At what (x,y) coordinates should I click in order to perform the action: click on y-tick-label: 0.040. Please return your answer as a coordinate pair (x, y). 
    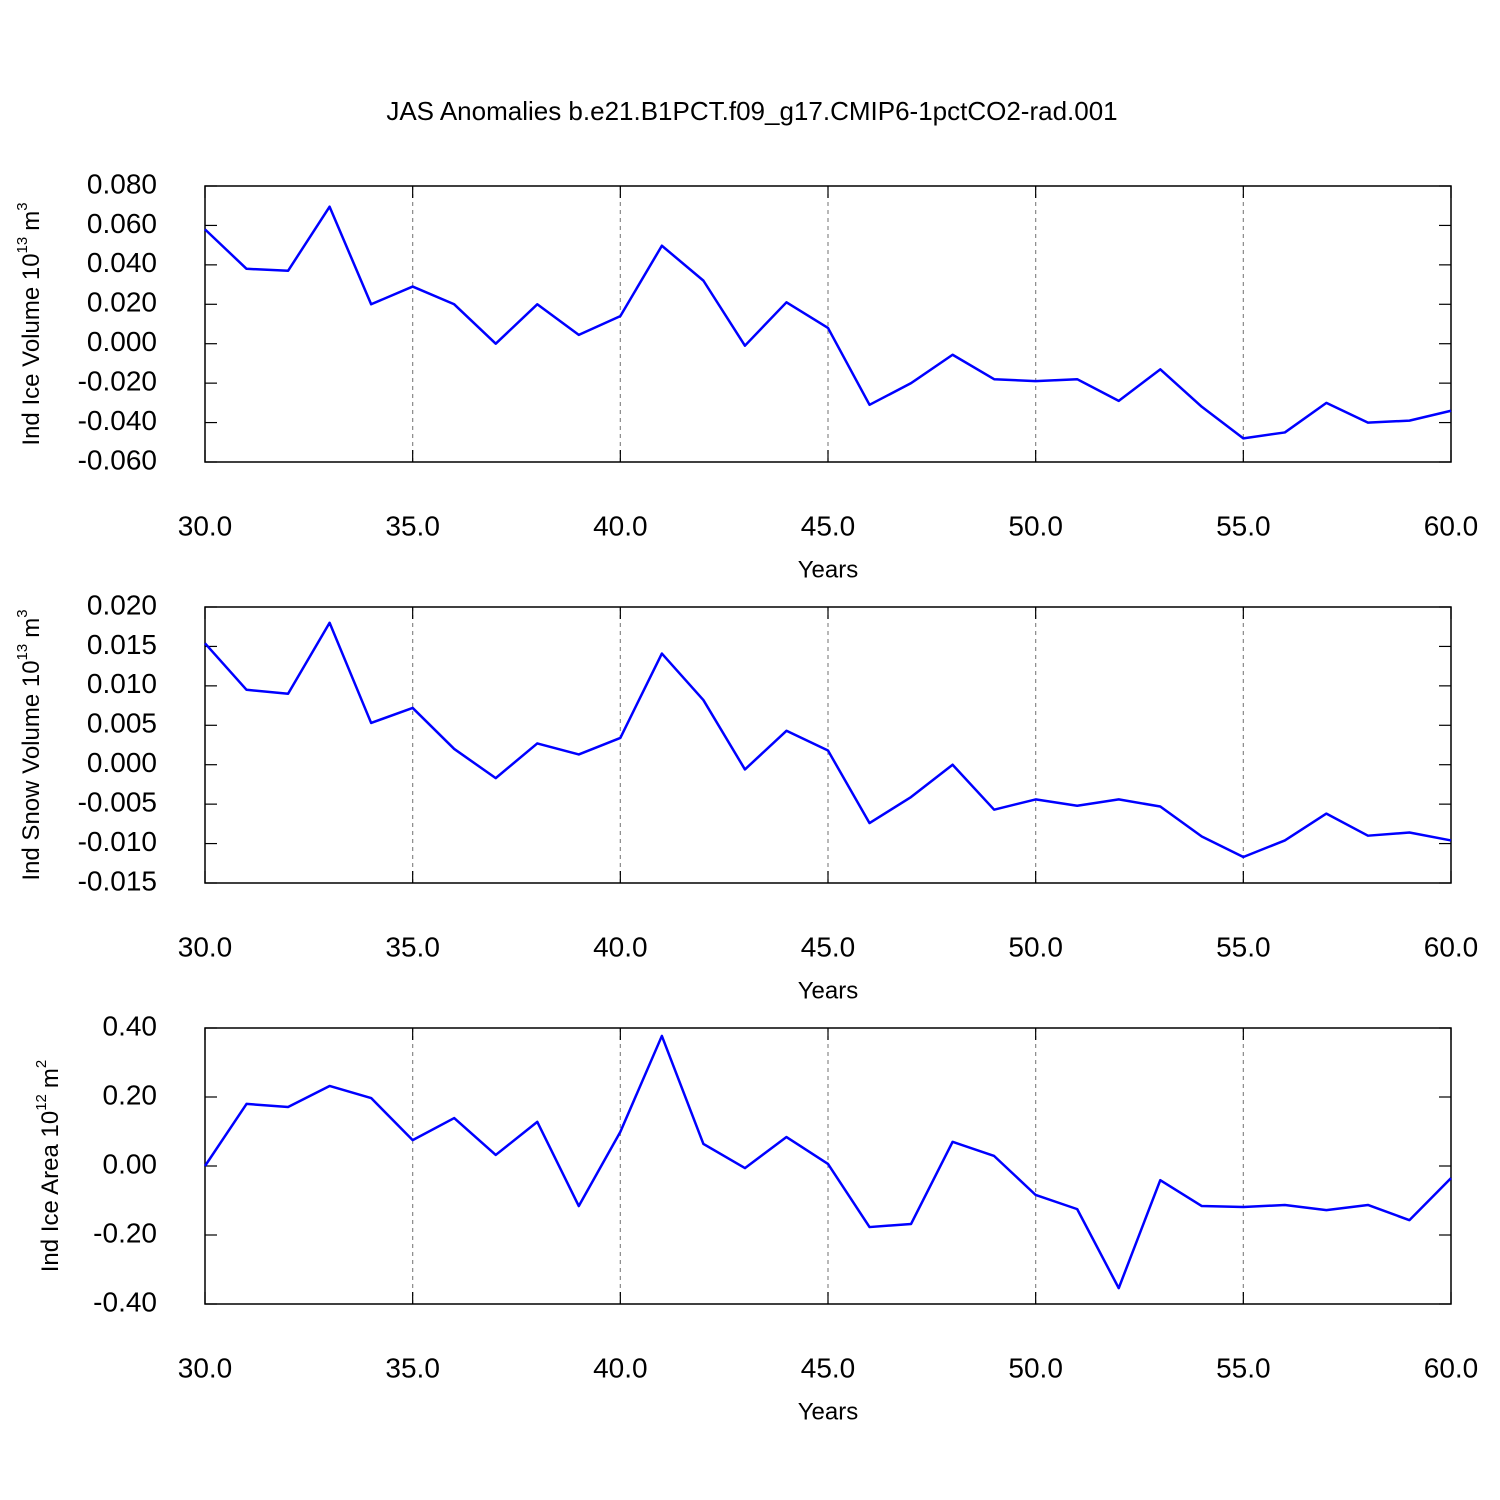
    Looking at the image, I should click on (122, 262).